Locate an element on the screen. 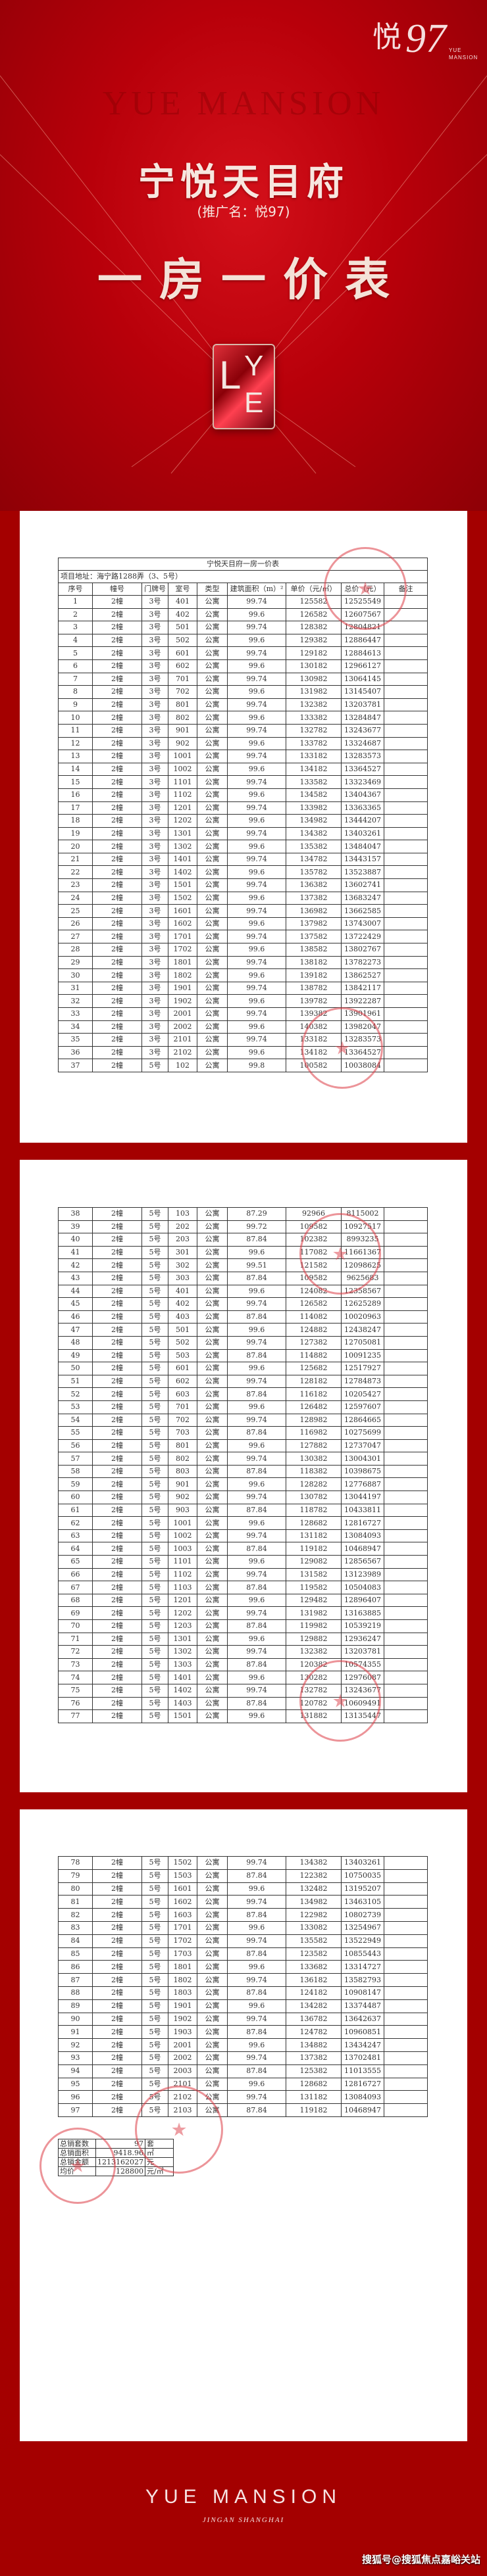 The width and height of the screenshot is (487, 2576). table-row: 62 2幢 5号 1001 公寓 99.6 128682 12816727 is located at coordinates (243, 1523).